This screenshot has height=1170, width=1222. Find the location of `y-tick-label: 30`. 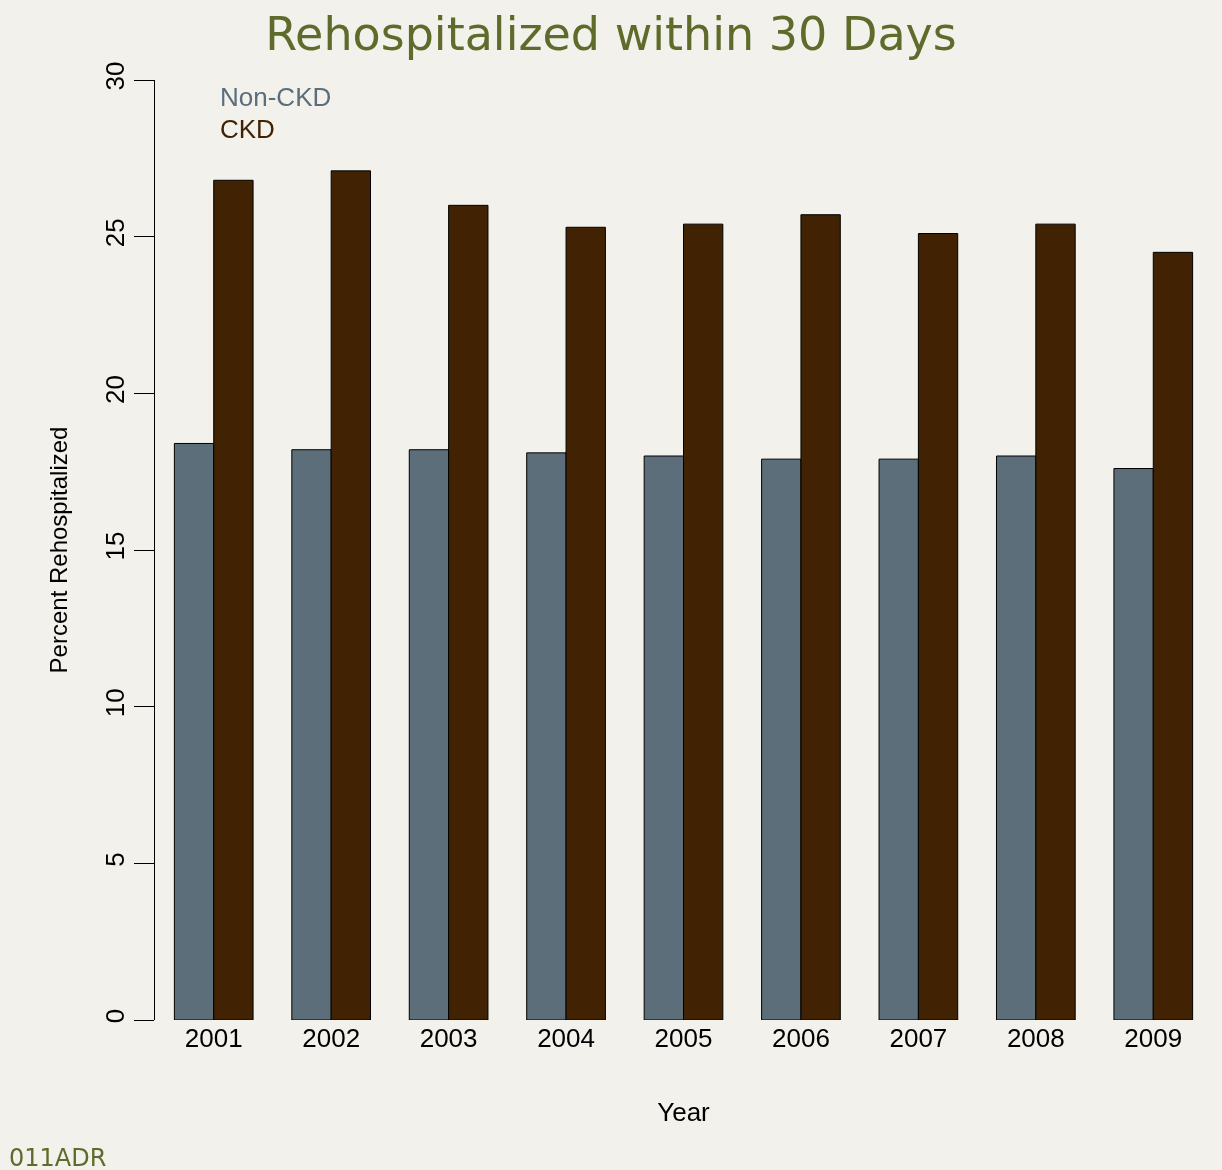

y-tick-label: 30 is located at coordinates (114, 76).